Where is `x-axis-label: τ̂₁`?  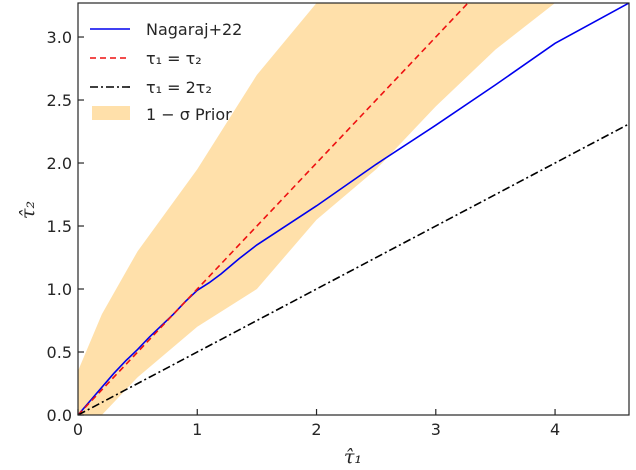
x-axis-label: τ̂₁ is located at coordinates (353, 457).